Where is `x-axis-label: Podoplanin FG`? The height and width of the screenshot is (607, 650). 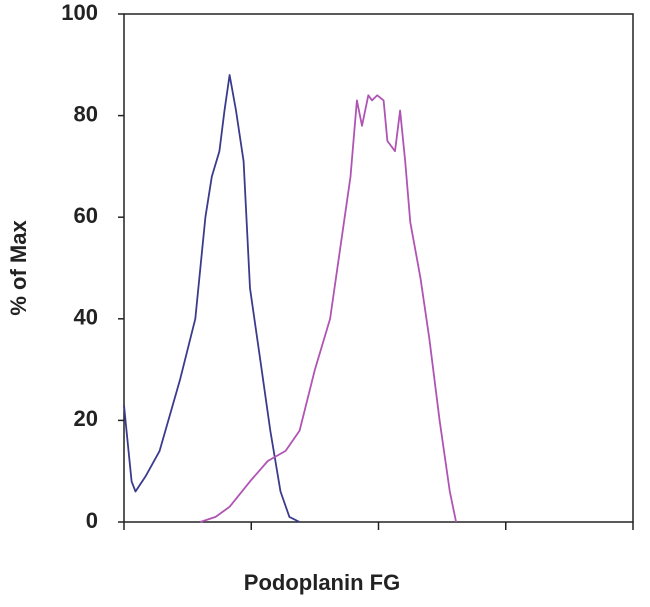
x-axis-label: Podoplanin FG is located at coordinates (322, 582).